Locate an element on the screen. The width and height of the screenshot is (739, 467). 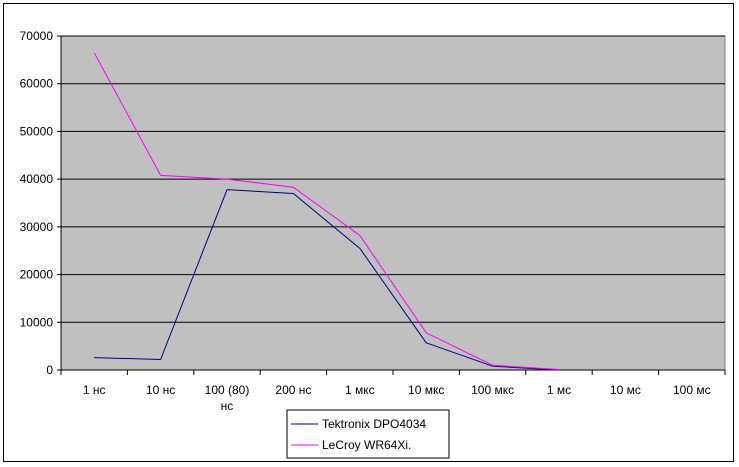
y-tick-label: 60000 is located at coordinates (37, 84).